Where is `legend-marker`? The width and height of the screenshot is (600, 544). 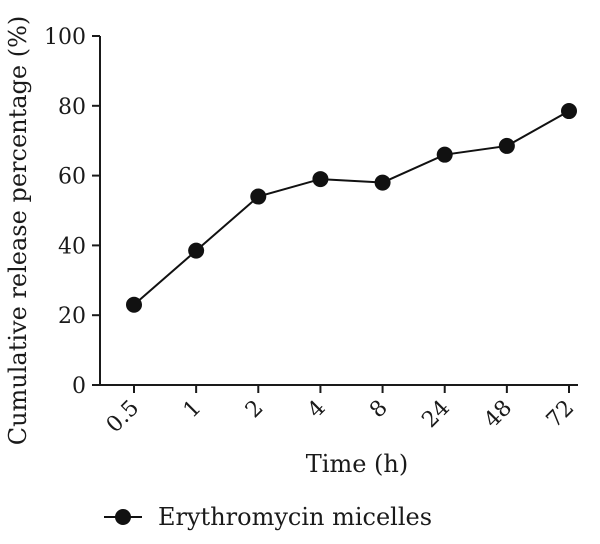 legend-marker is located at coordinates (123, 517).